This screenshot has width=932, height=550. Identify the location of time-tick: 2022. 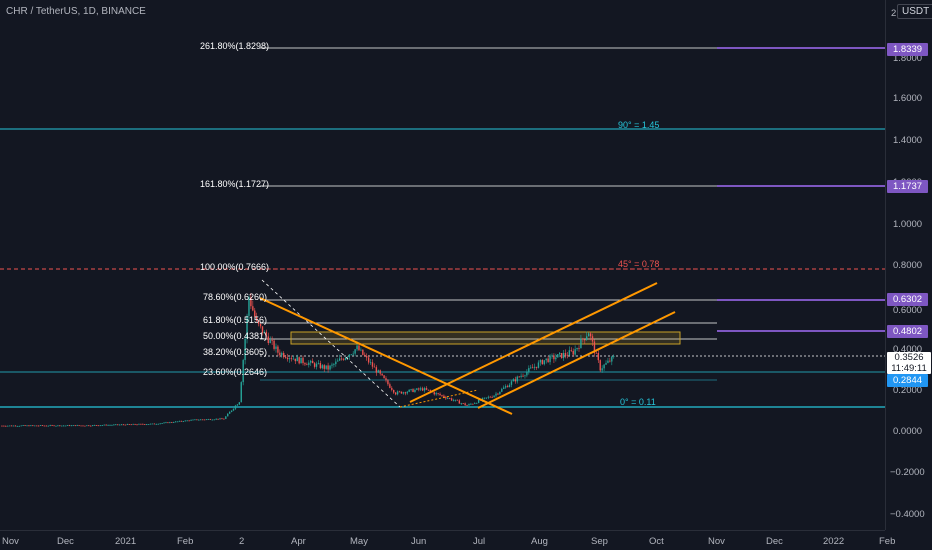
(834, 541).